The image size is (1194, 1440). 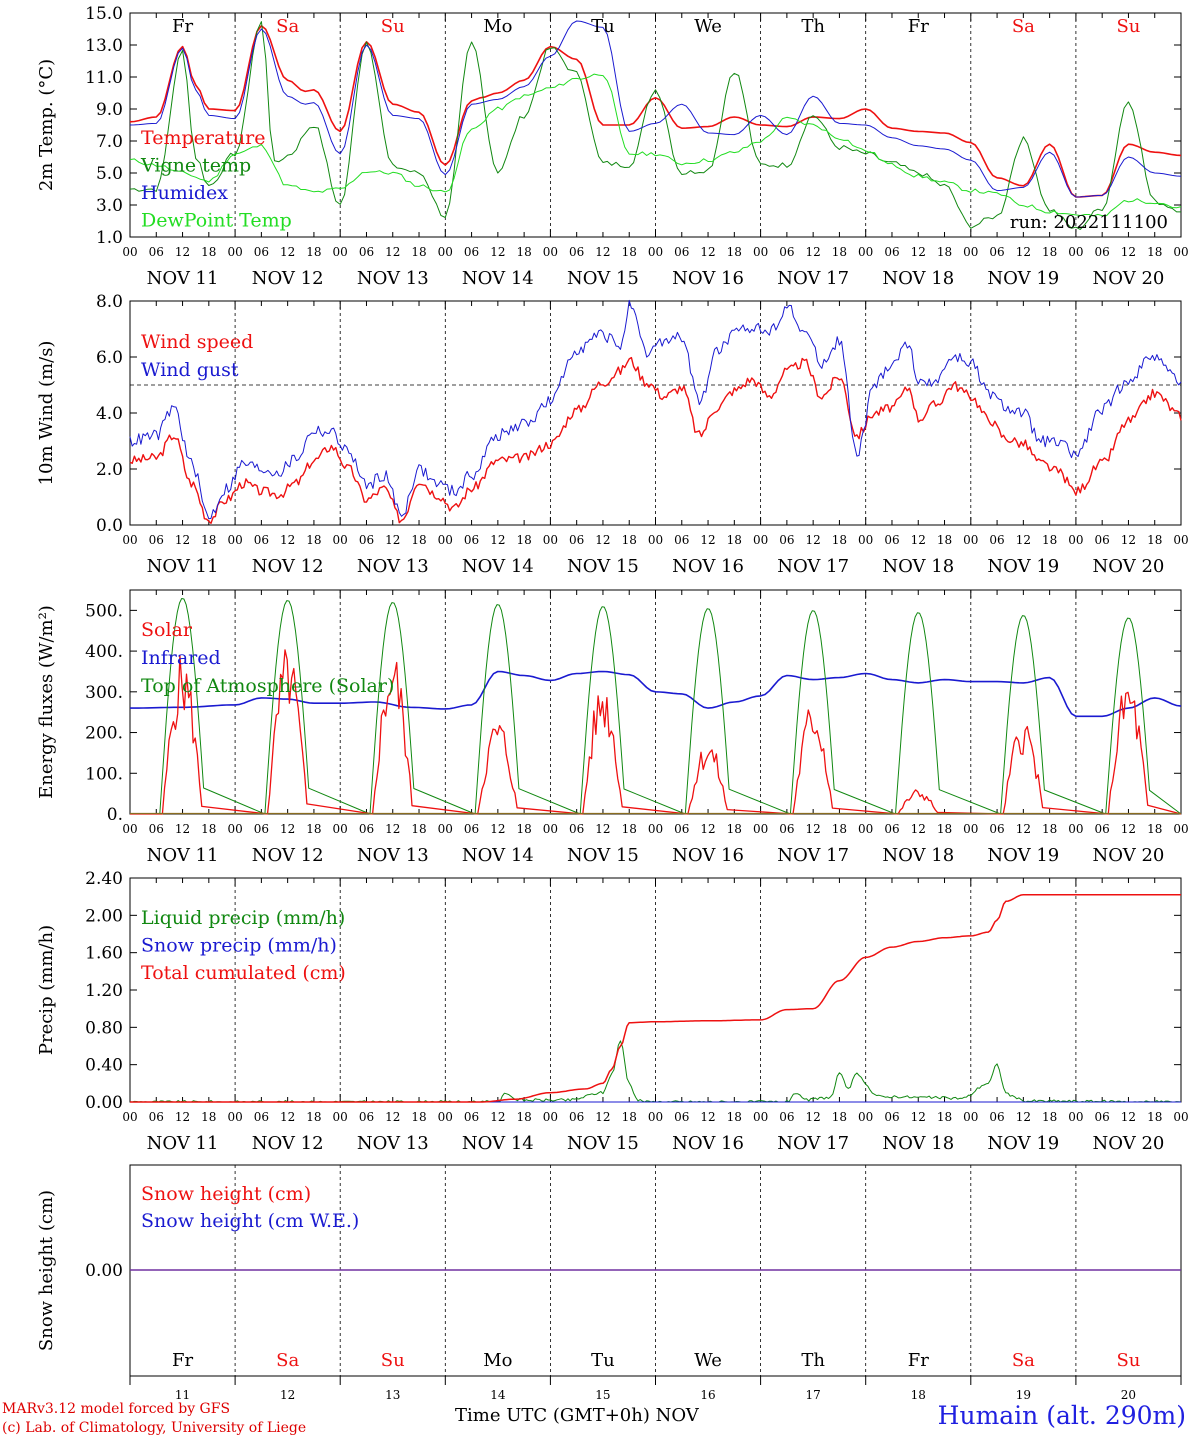 What do you see at coordinates (287, 26) in the screenshot?
I see `day-name-label: Sa` at bounding box center [287, 26].